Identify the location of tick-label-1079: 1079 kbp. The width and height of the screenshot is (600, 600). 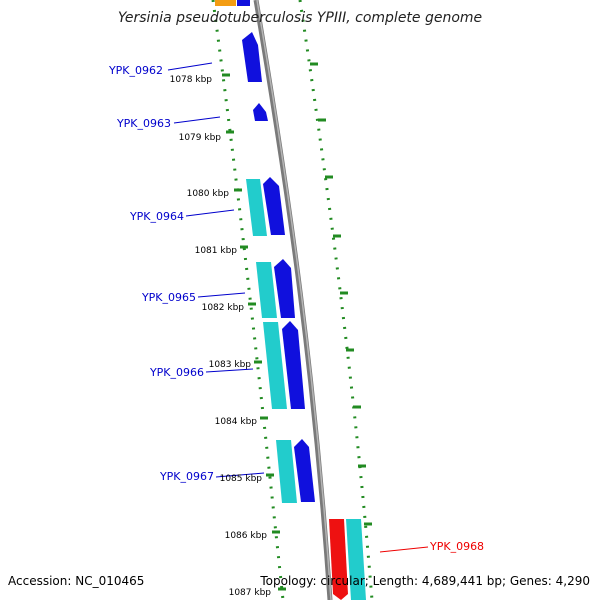
(200, 138).